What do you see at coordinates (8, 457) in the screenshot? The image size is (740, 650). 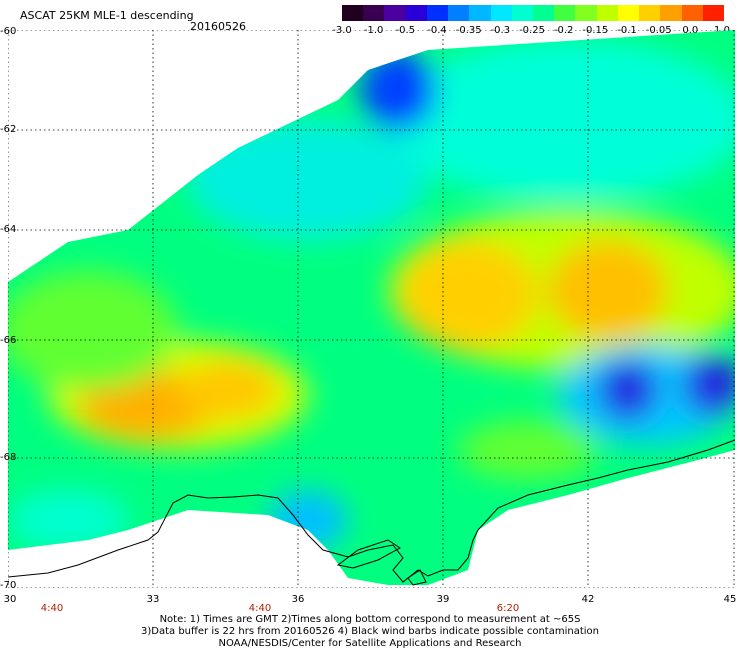 I see `lat-label: -68` at bounding box center [8, 457].